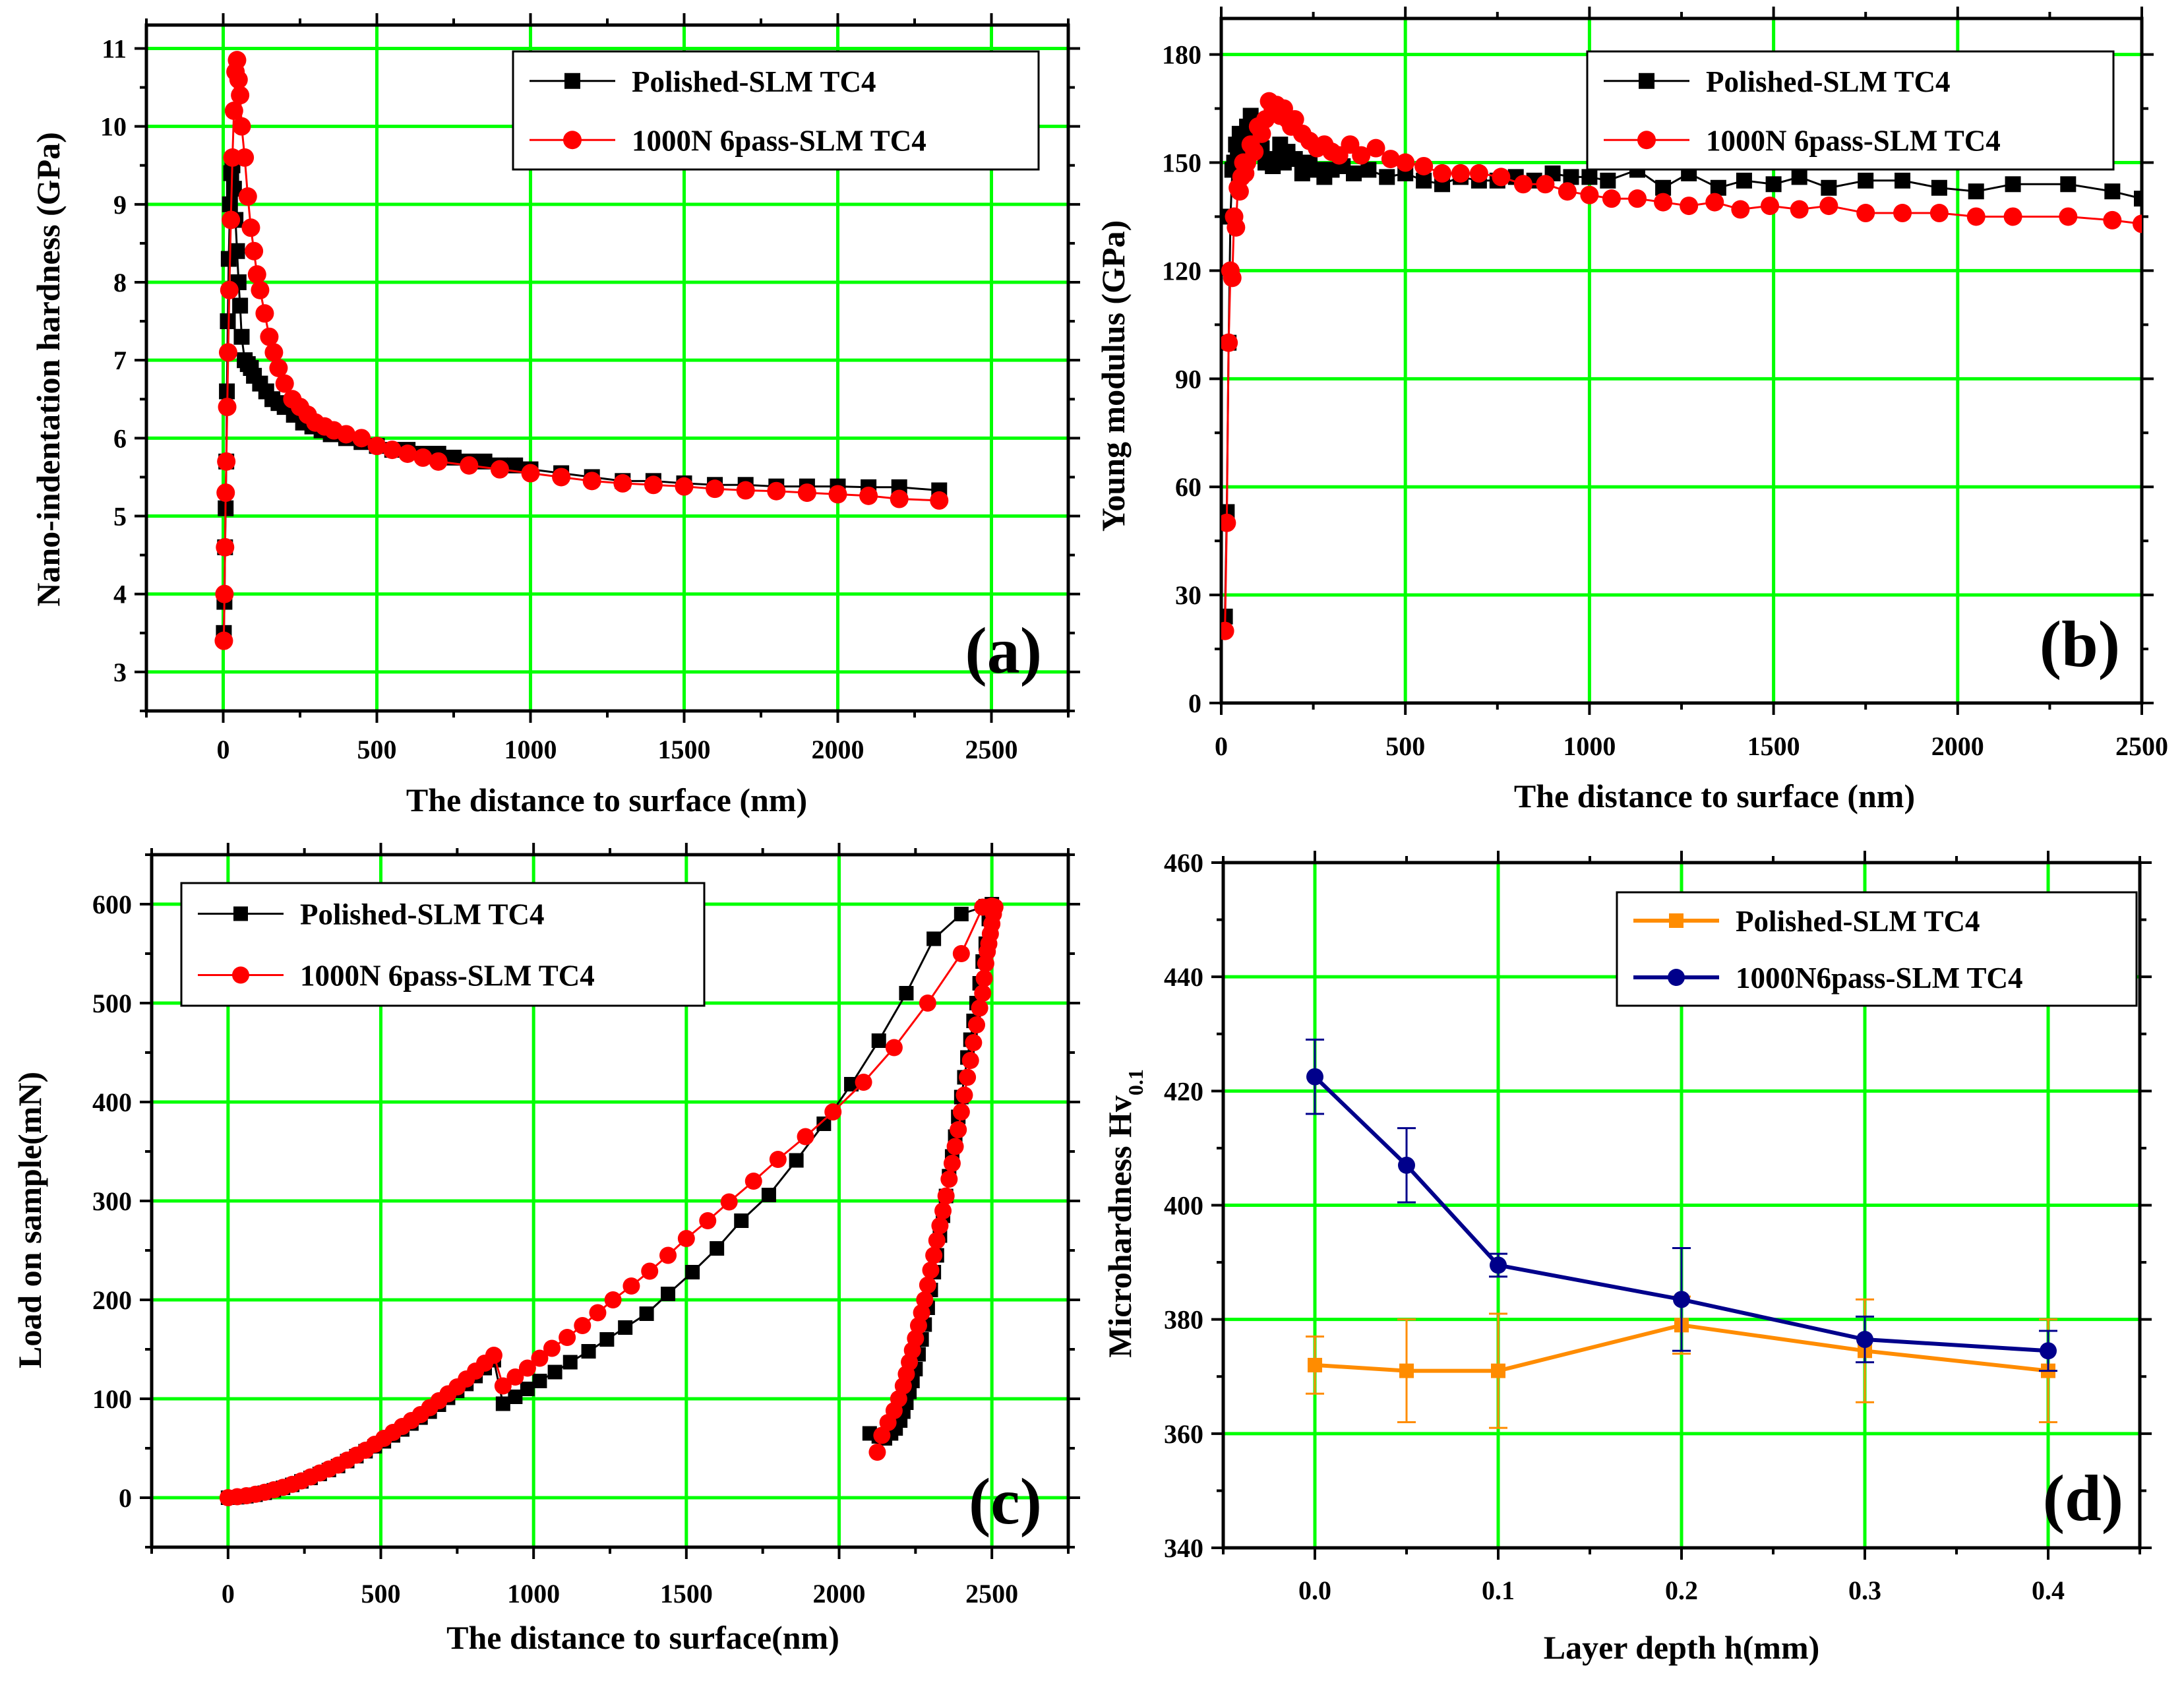 The height and width of the screenshot is (1685, 2184). I want to click on y-tick-label: 600, so click(112, 904).